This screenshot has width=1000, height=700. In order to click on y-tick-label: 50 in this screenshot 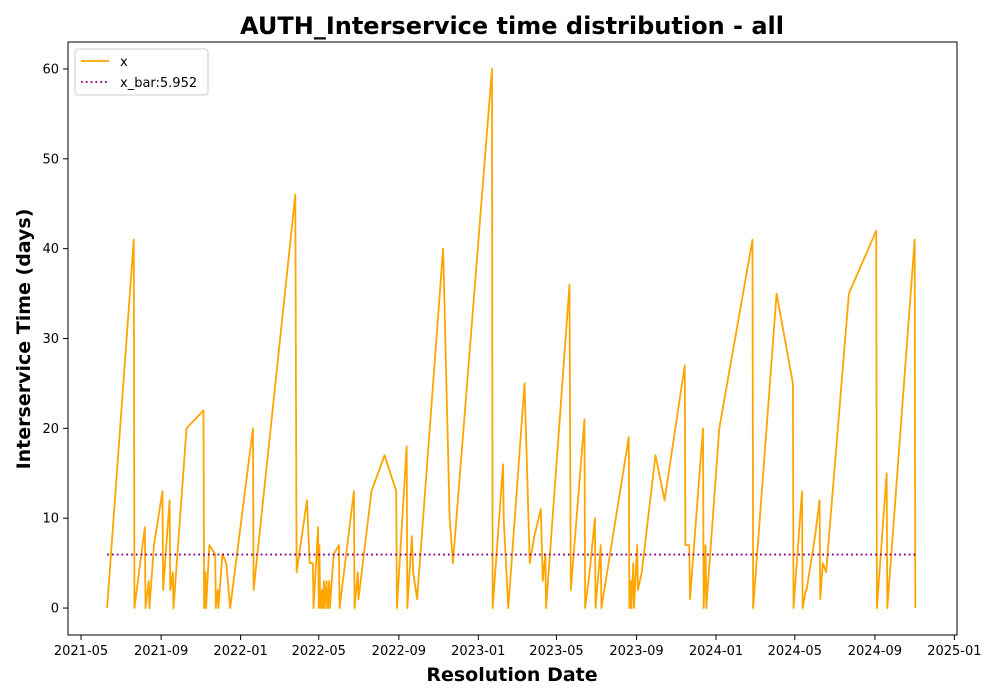, I will do `click(50, 159)`.